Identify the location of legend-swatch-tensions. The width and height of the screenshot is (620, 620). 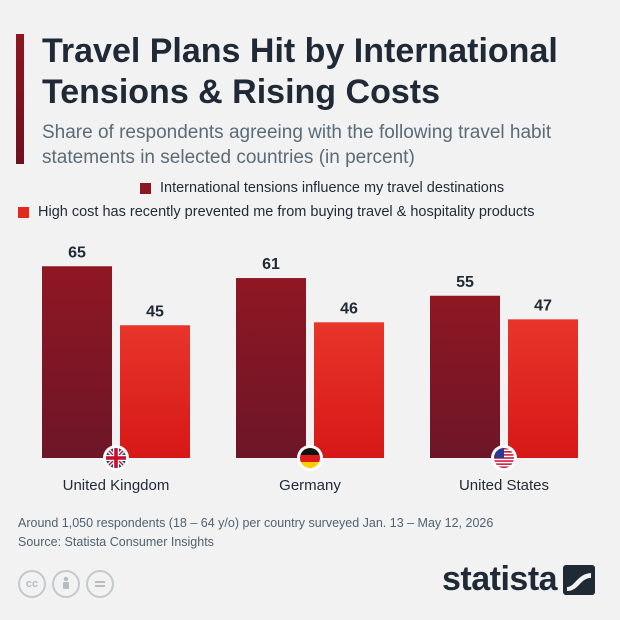
(145, 188).